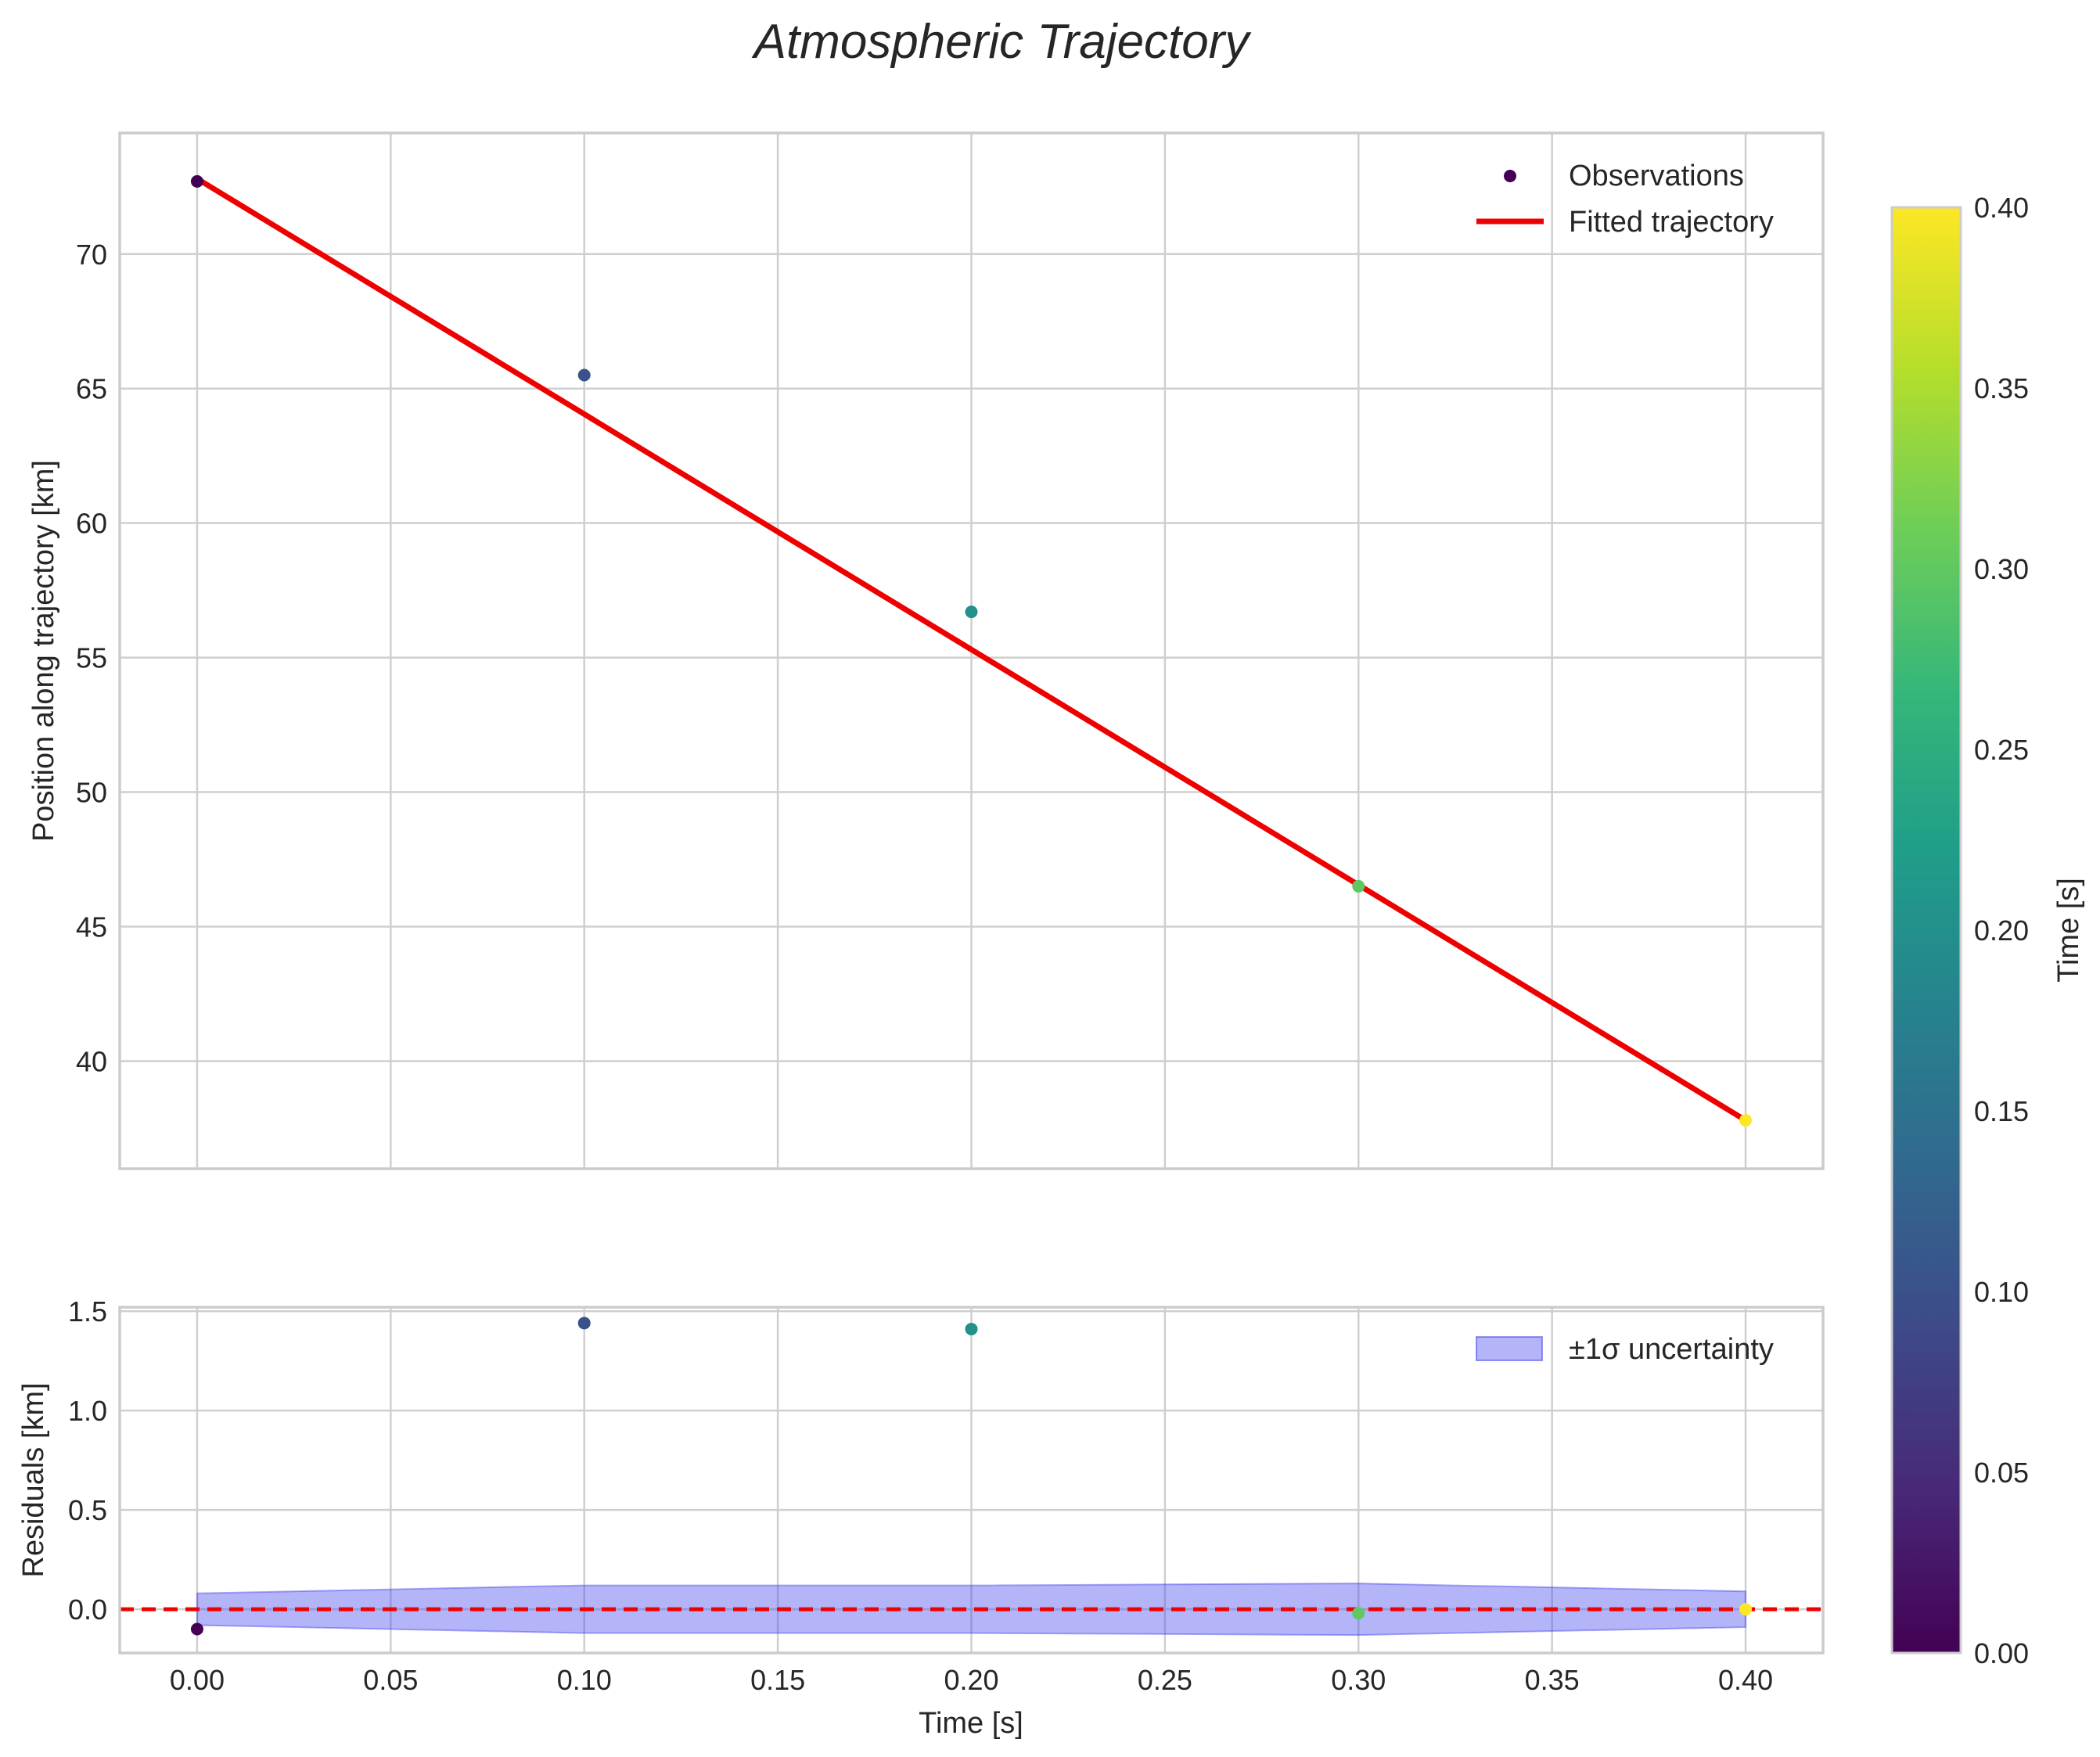 Image resolution: width=2100 pixels, height=1757 pixels. Describe the element at coordinates (1165, 1680) in the screenshot. I see `x-tick-label: 0.25` at that location.